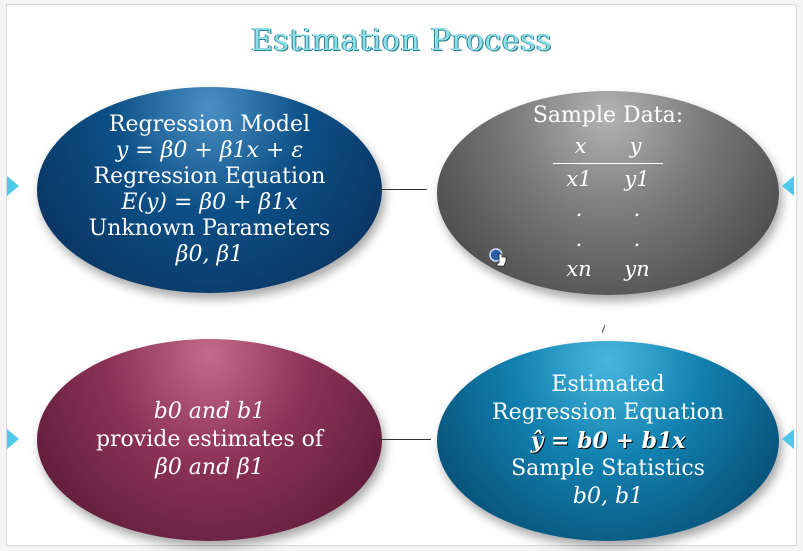 This screenshot has width=803, height=551. I want to click on sample-statistics-heading: Sample Statistics, so click(608, 468).